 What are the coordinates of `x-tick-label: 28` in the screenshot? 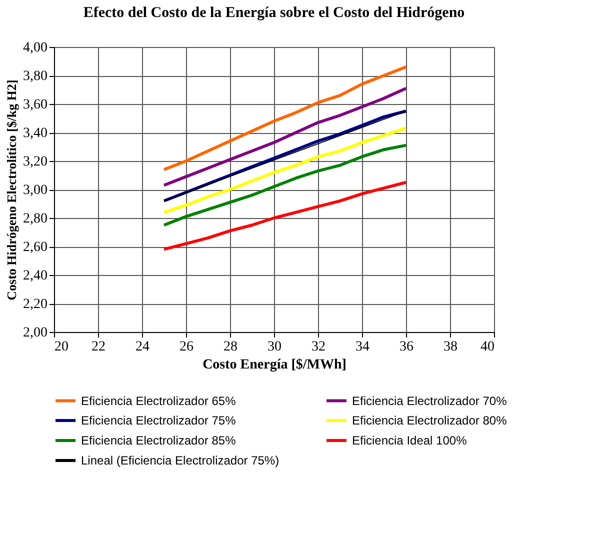 It's located at (231, 347).